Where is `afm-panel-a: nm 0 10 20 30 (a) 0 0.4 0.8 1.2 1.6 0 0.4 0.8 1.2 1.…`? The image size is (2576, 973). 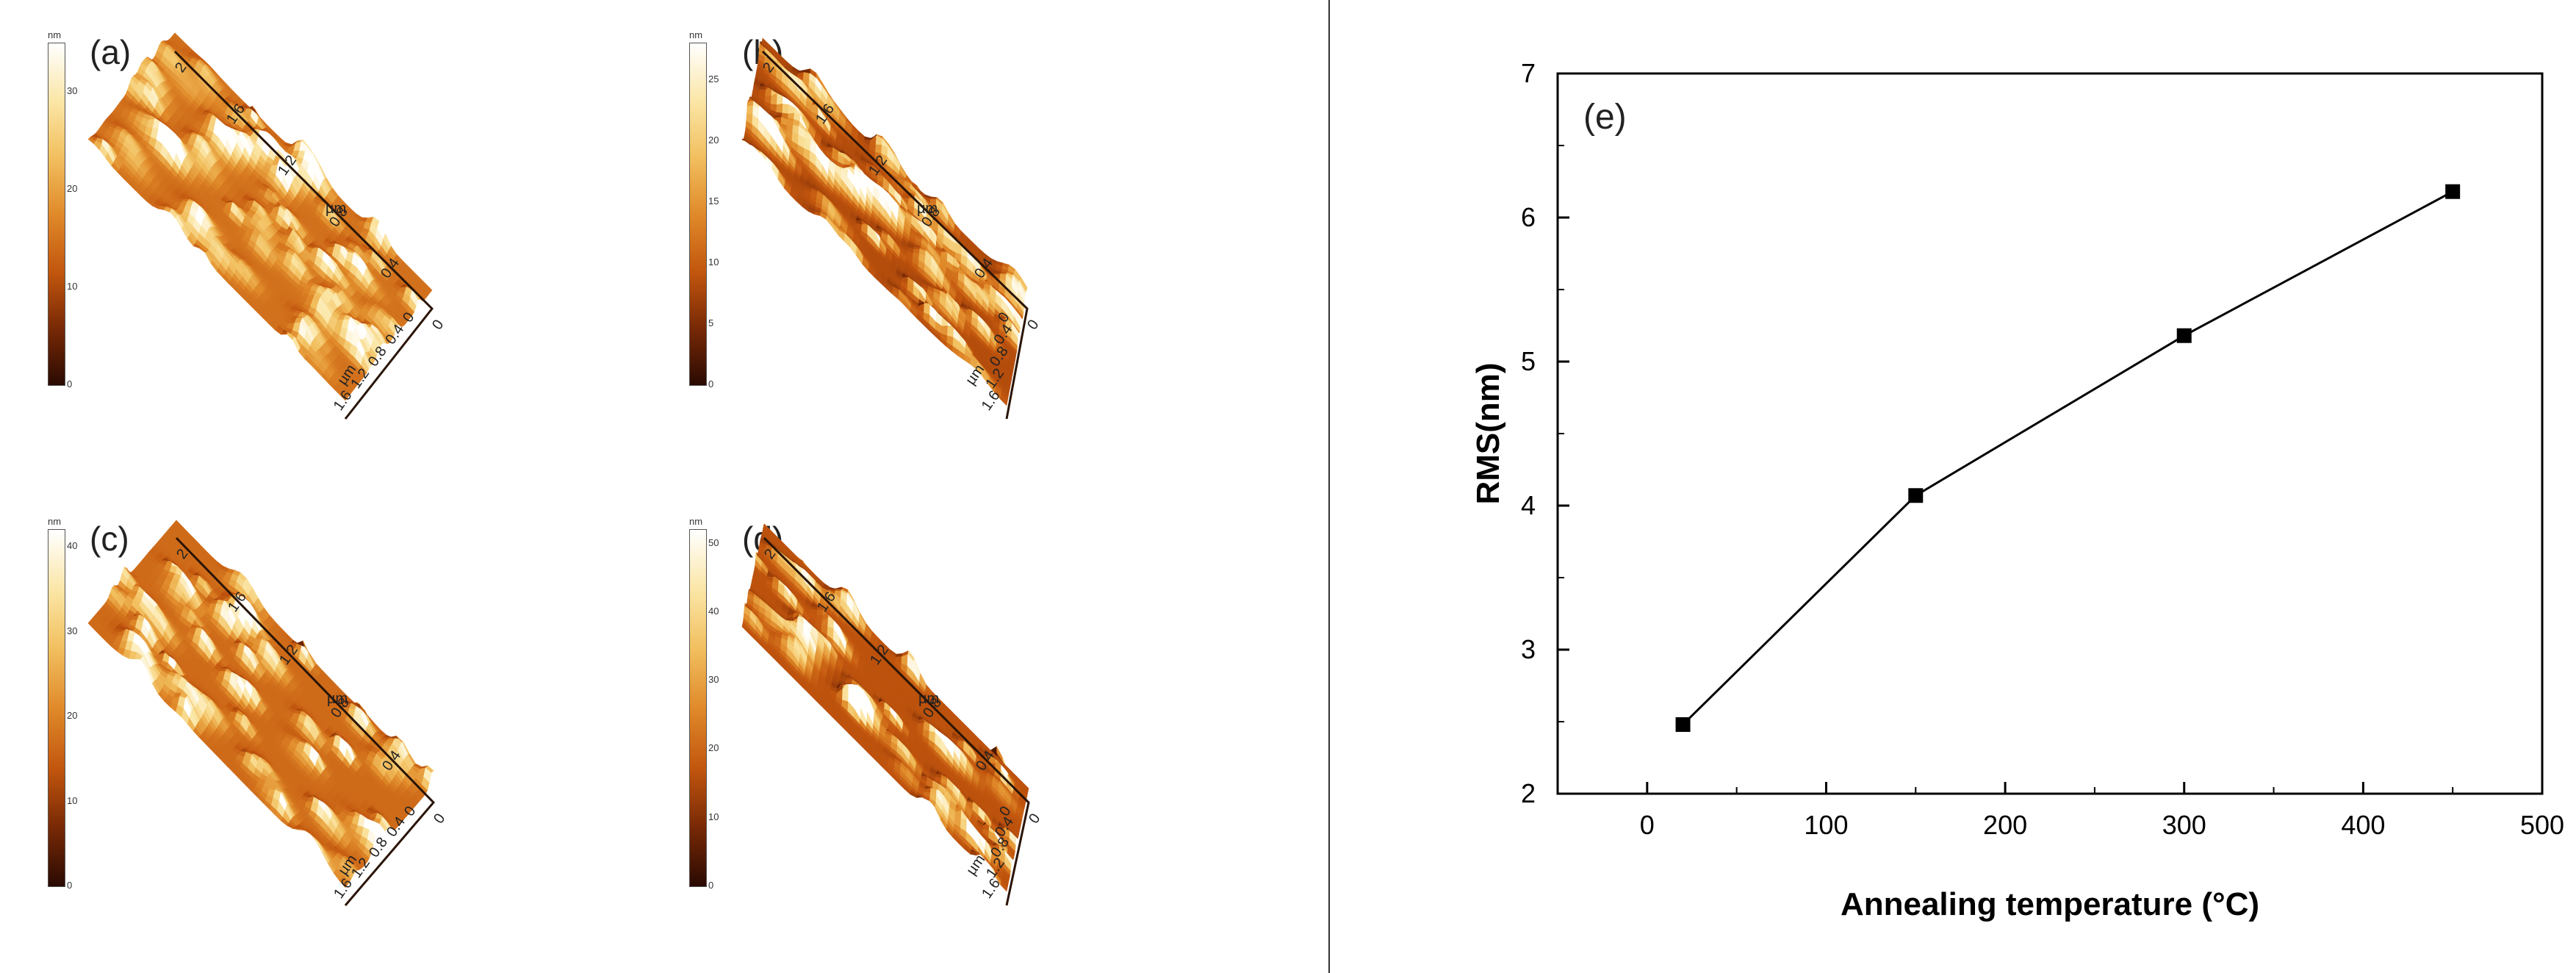 afm-panel-a: nm 0 10 20 30 (a) 0 0.4 0.8 1.2 1.6 0 0.4 0.8 1.2 1.… is located at coordinates (330, 243).